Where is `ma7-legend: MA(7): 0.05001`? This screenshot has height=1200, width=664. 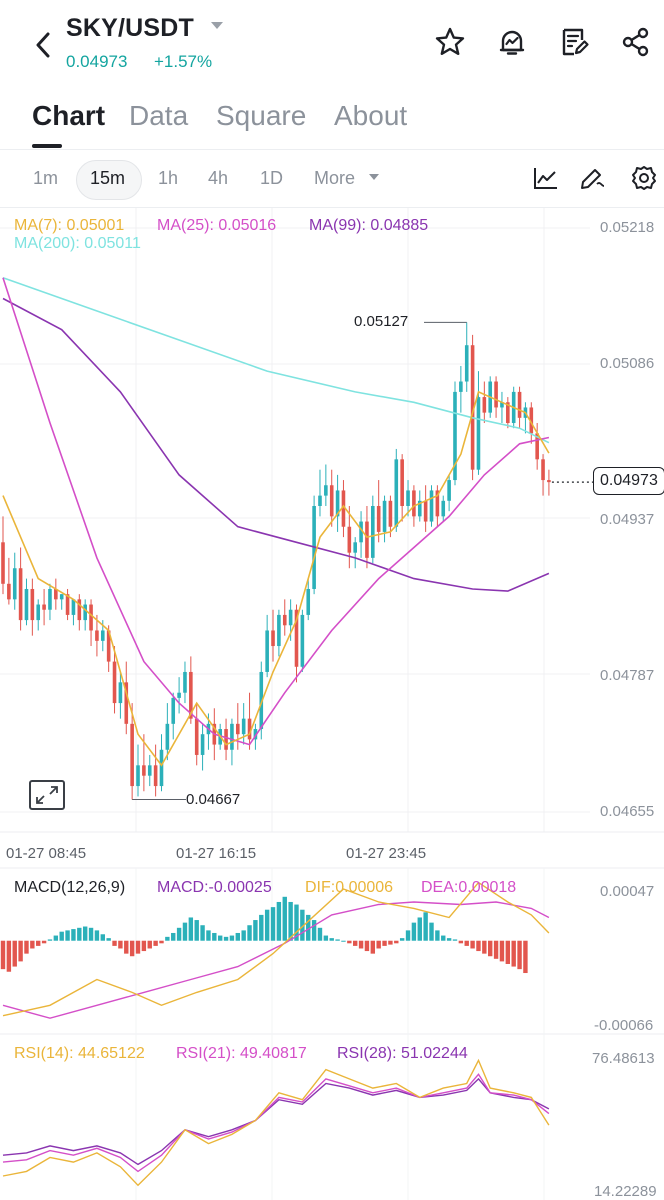 ma7-legend: MA(7): 0.05001 is located at coordinates (69, 225).